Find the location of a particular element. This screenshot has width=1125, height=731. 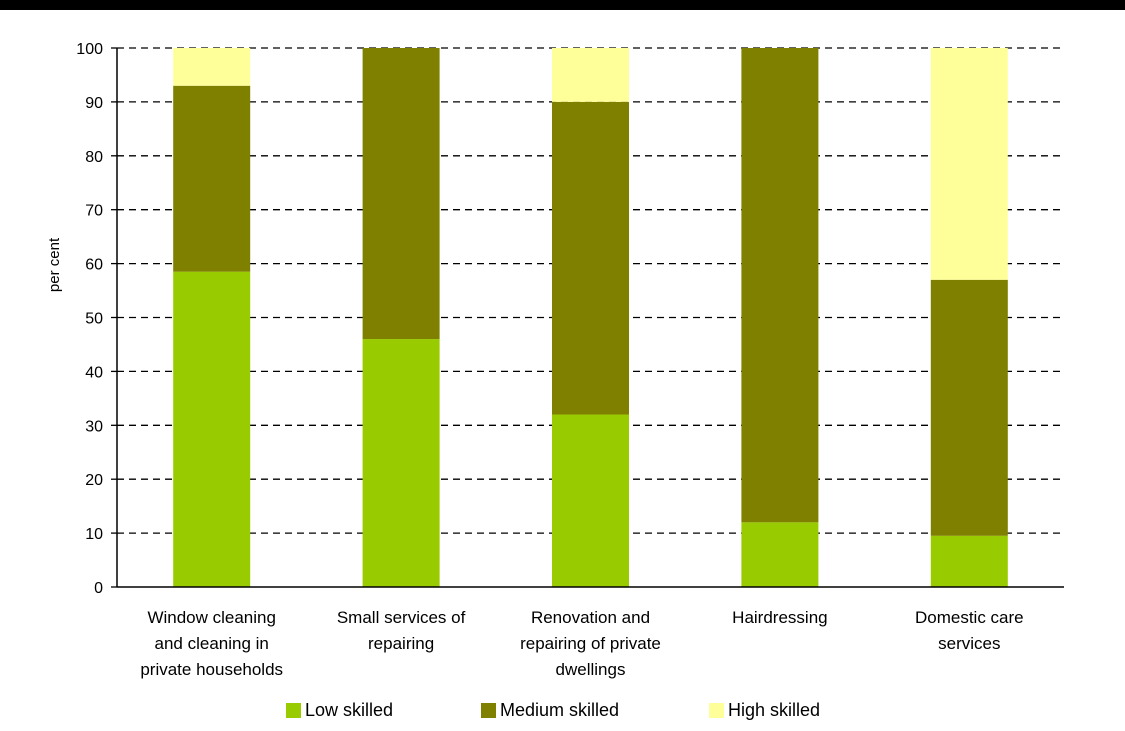

x-category-label: private households is located at coordinates (211, 669).